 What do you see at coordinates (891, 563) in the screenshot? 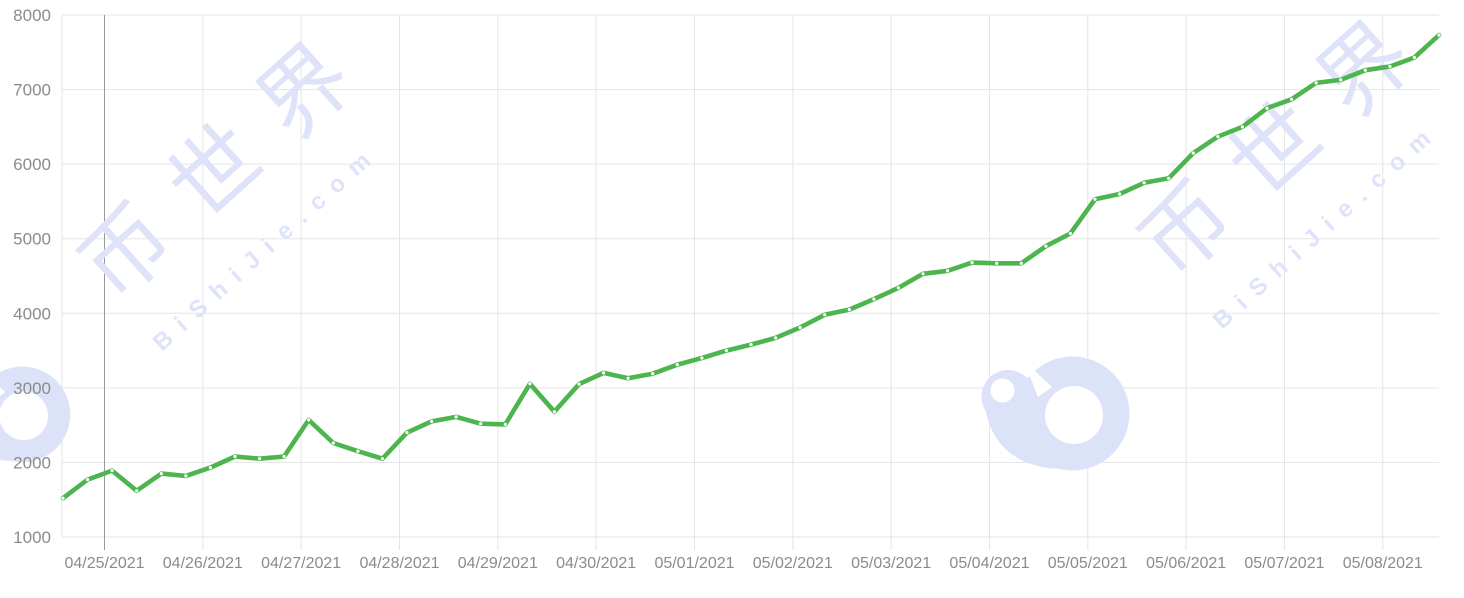
I see `x-axis-label: 05/03/2021` at bounding box center [891, 563].